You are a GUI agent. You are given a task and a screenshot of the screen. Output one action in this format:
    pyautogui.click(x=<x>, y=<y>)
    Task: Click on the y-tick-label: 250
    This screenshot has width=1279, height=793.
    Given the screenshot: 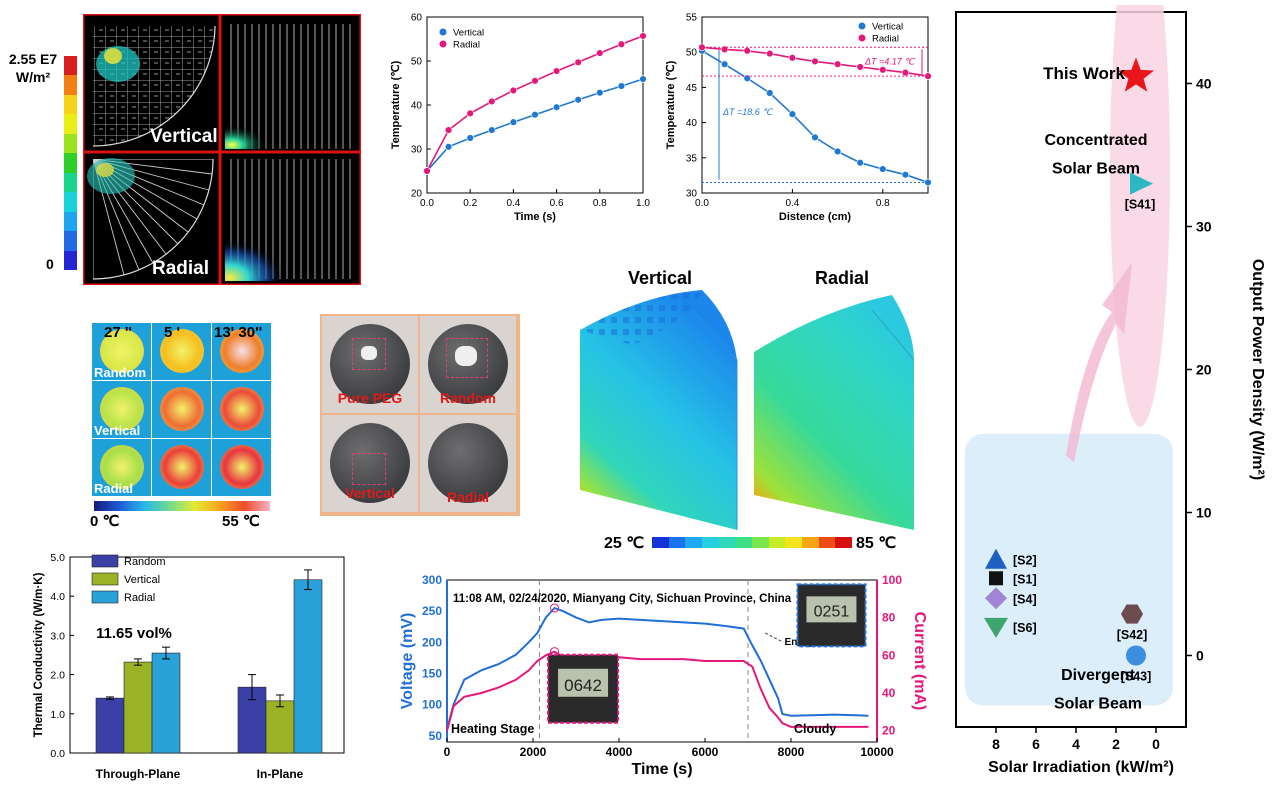 What is the action you would take?
    pyautogui.click(x=432, y=611)
    